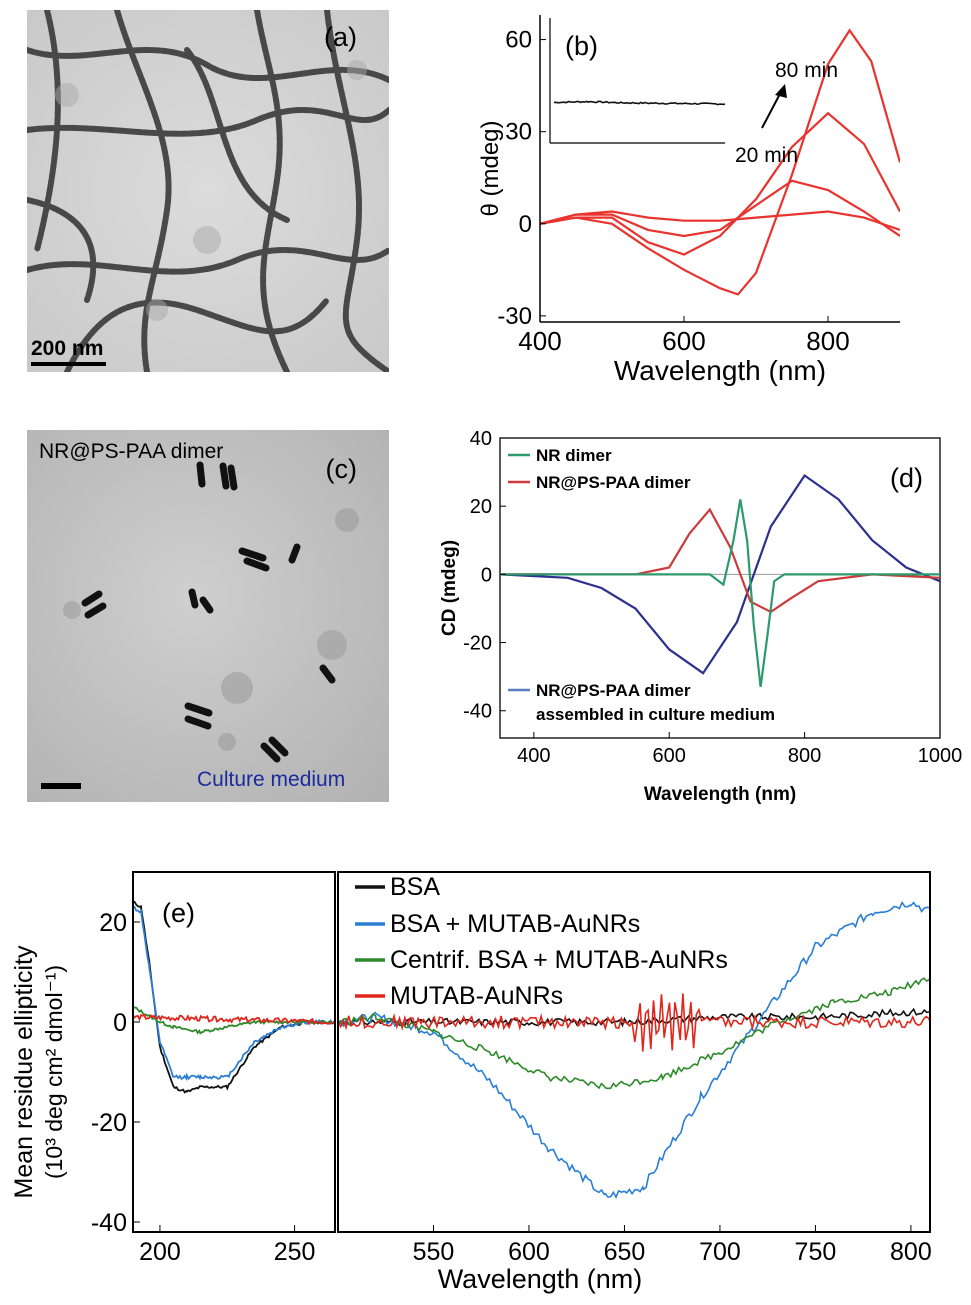  What do you see at coordinates (559, 960) in the screenshot?
I see `legend-label-3: Centrif. BSA + MUTAB-AuNRs` at bounding box center [559, 960].